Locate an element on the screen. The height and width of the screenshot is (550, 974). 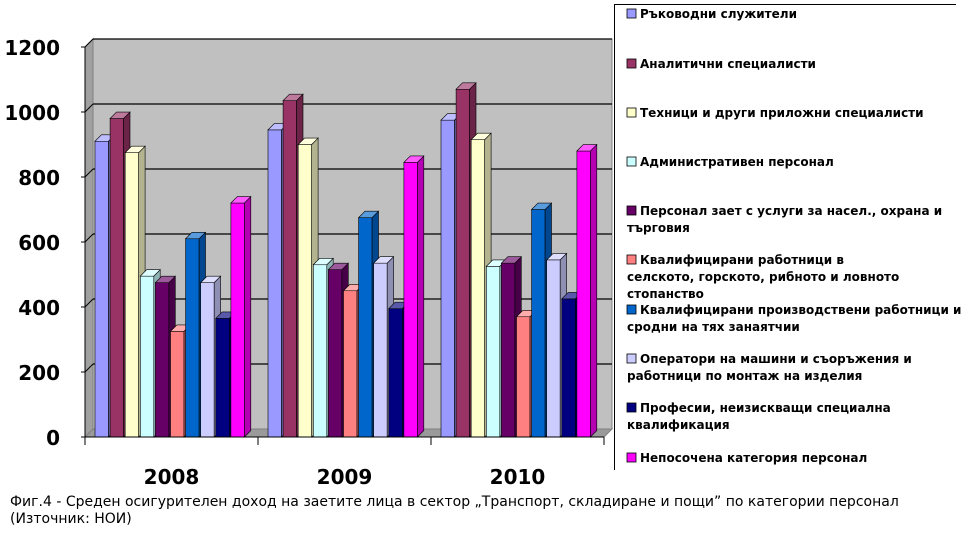
x-tick-label: 2010 is located at coordinates (518, 477).